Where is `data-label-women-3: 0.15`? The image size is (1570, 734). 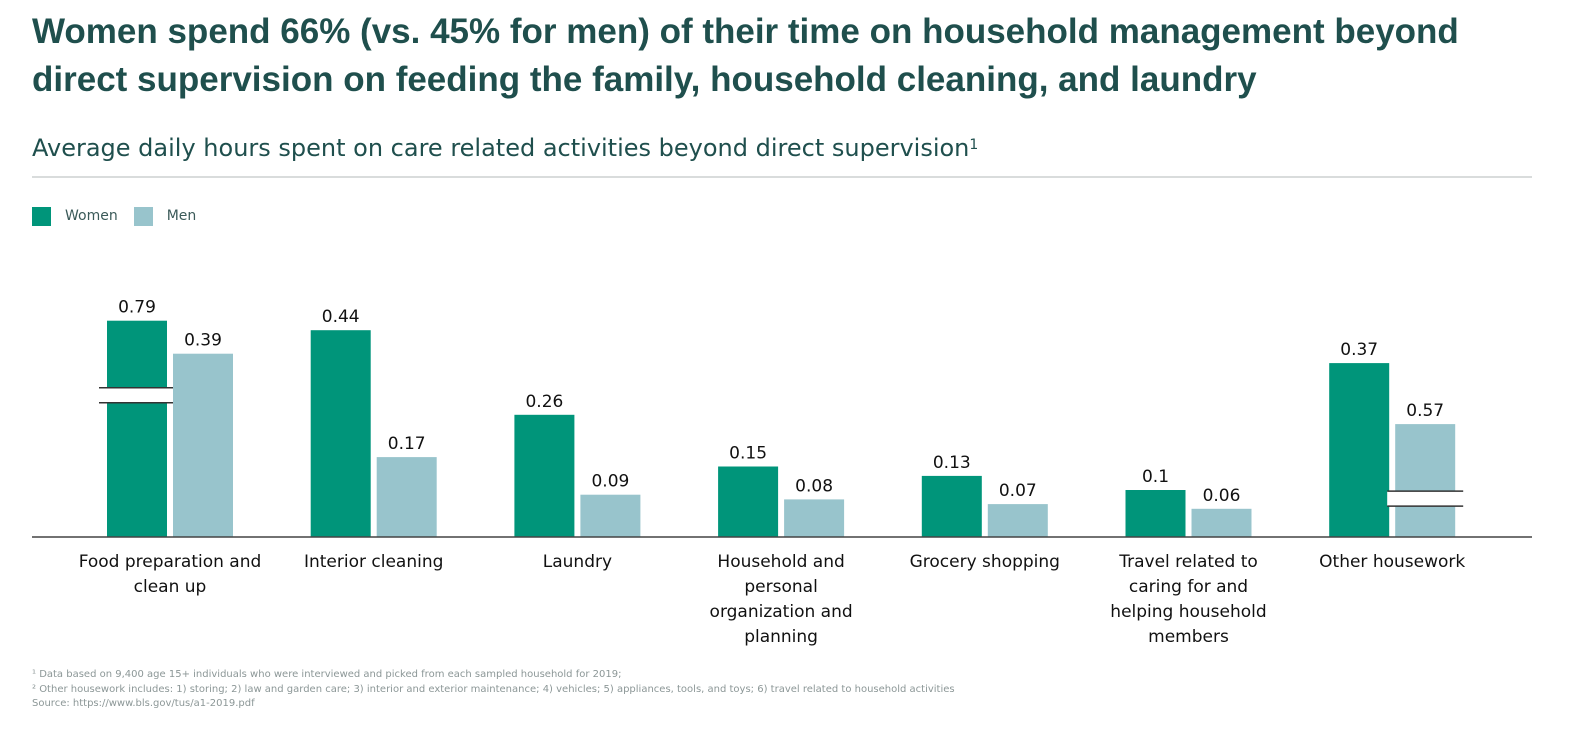
data-label-women-3: 0.15 is located at coordinates (748, 454).